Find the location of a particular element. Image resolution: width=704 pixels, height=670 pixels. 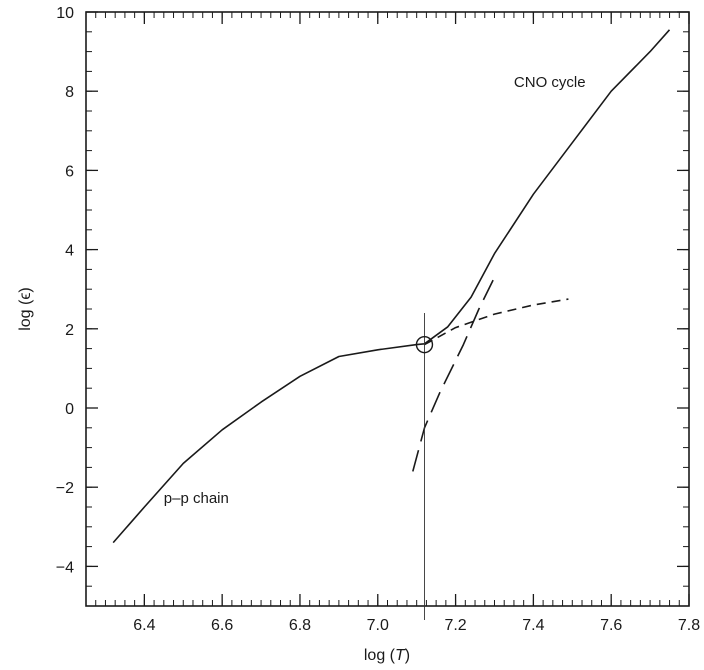

marker-layer is located at coordinates (424, 466).